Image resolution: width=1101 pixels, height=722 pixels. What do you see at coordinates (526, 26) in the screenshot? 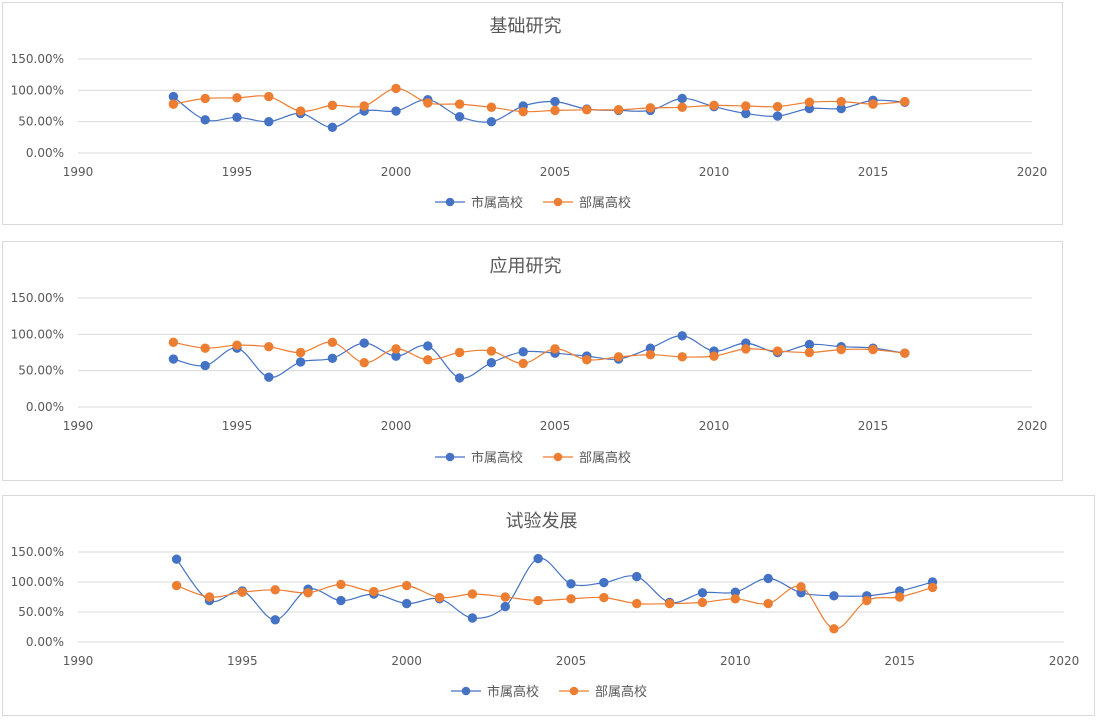
I see `chart-title: 基础研究` at bounding box center [526, 26].